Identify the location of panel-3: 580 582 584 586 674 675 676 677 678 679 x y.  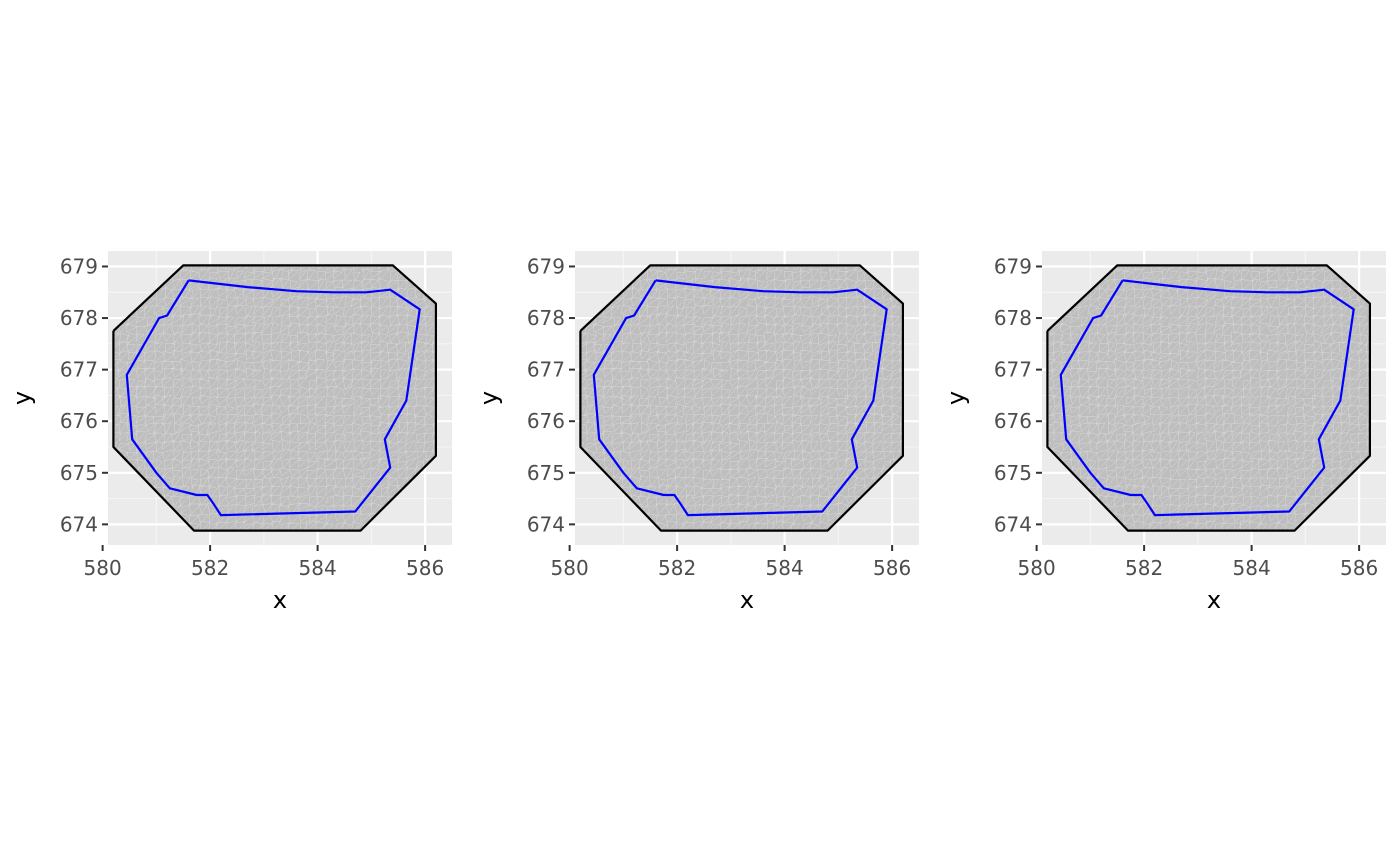
(1164, 432).